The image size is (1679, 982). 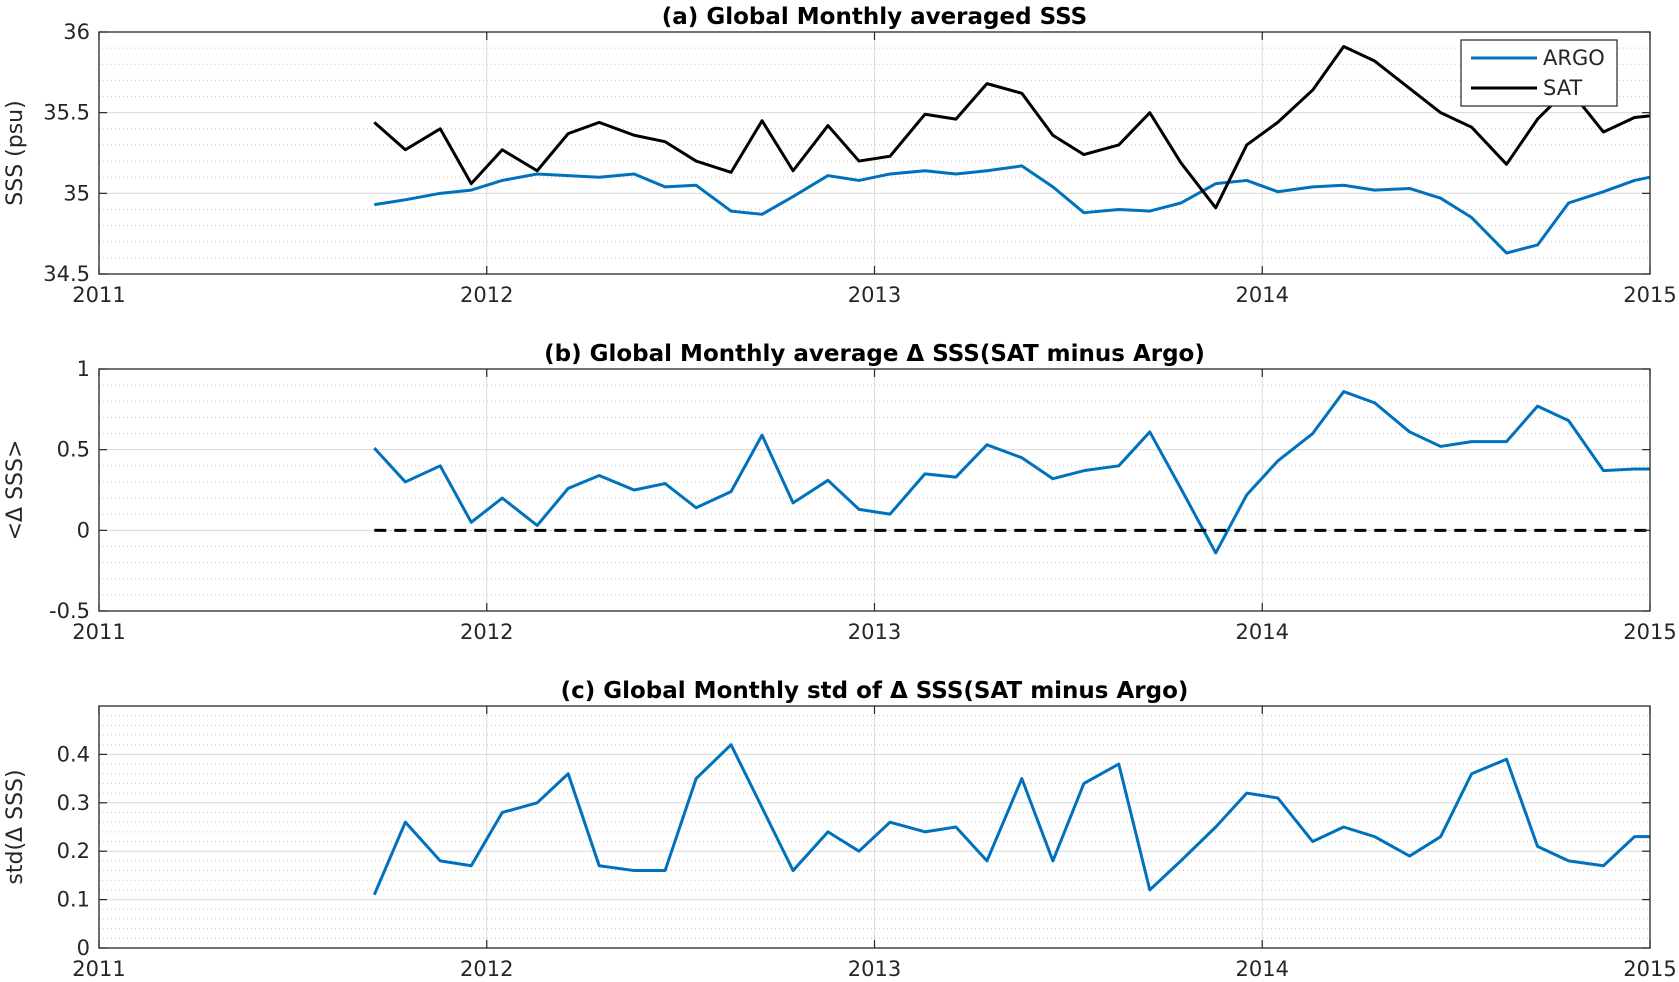 What do you see at coordinates (66, 274) in the screenshot?
I see `y-tick-label: 34.5` at bounding box center [66, 274].